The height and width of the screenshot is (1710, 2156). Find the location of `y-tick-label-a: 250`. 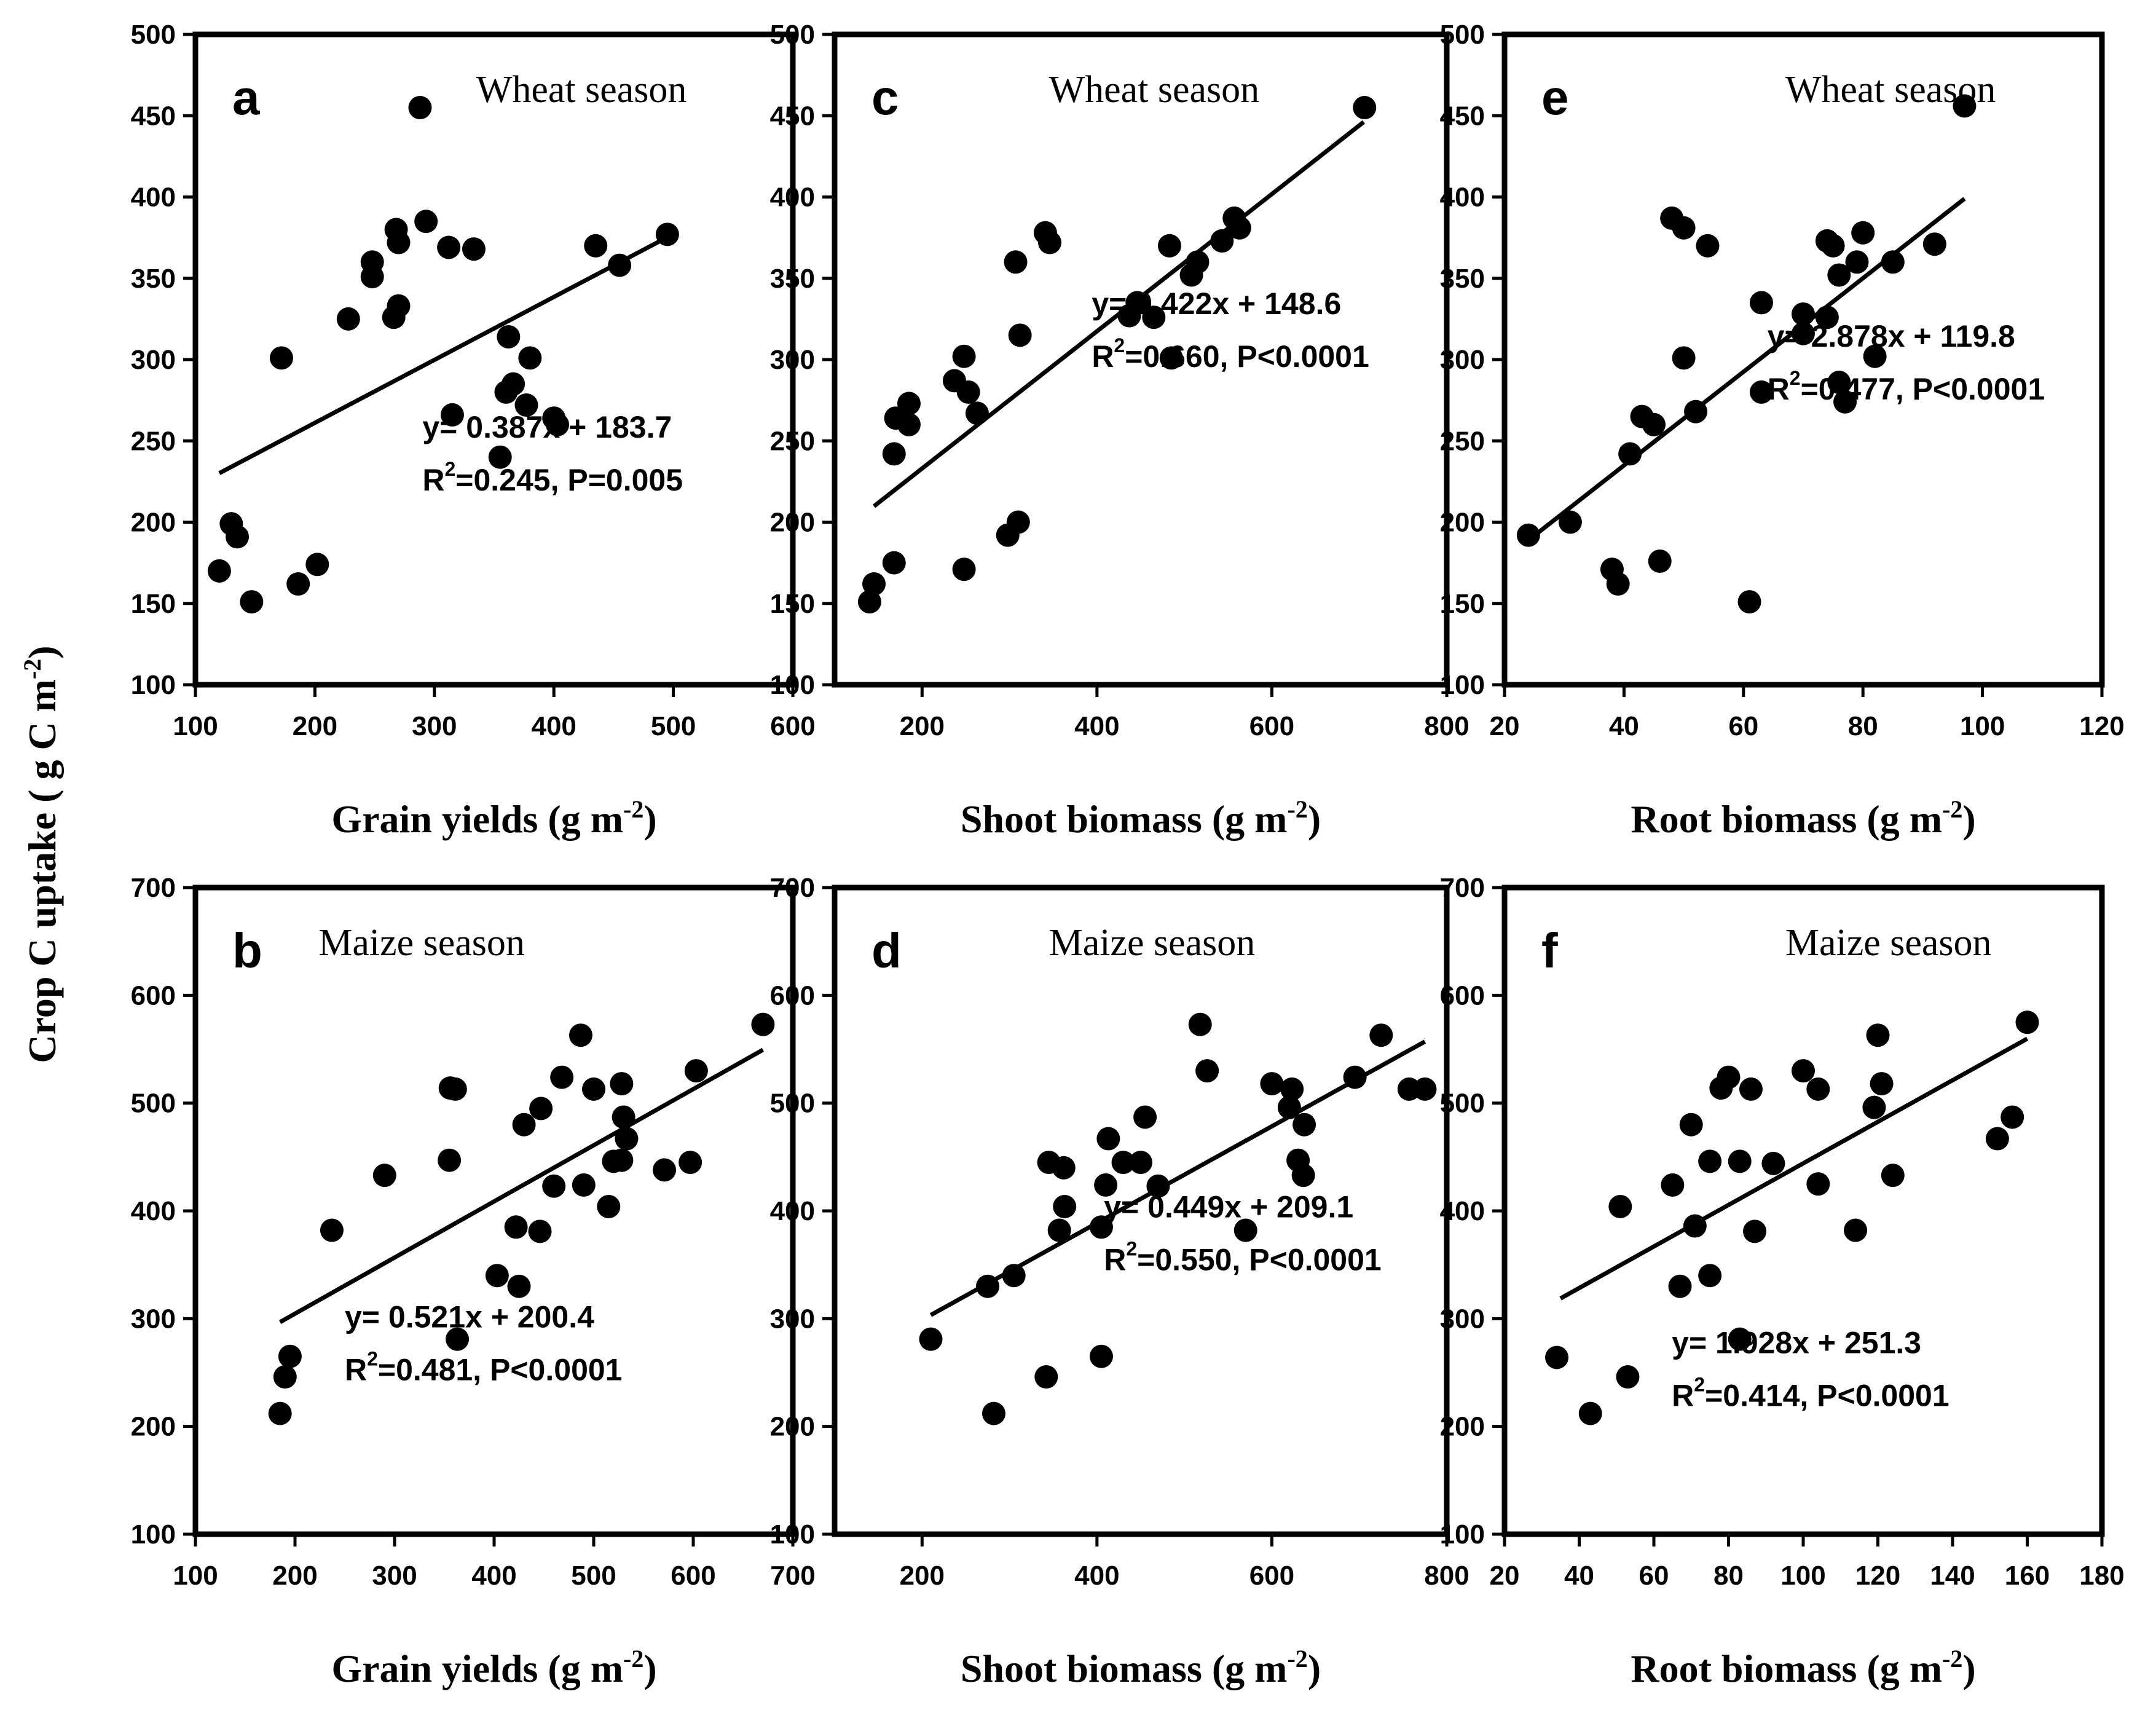

y-tick-label-a: 250 is located at coordinates (153, 441).